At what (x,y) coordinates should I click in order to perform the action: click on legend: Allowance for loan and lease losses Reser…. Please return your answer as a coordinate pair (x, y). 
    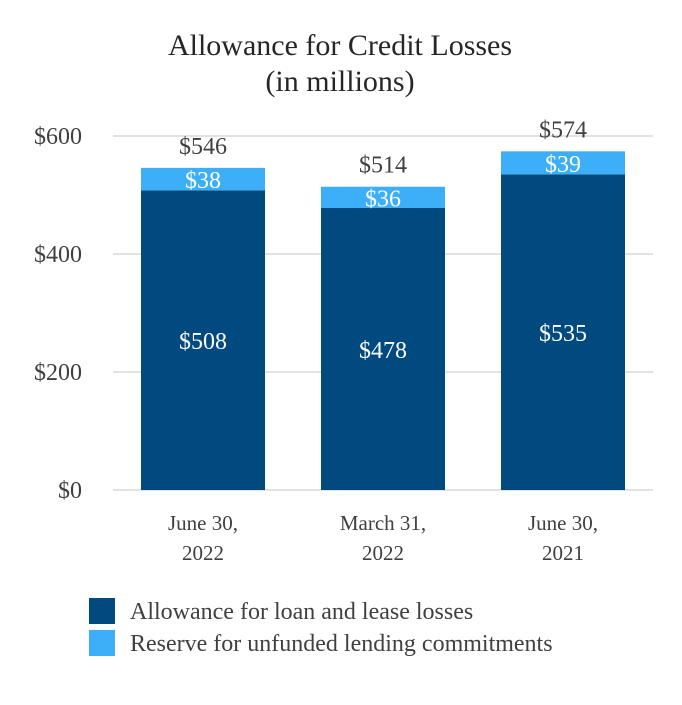
    Looking at the image, I should click on (321, 627).